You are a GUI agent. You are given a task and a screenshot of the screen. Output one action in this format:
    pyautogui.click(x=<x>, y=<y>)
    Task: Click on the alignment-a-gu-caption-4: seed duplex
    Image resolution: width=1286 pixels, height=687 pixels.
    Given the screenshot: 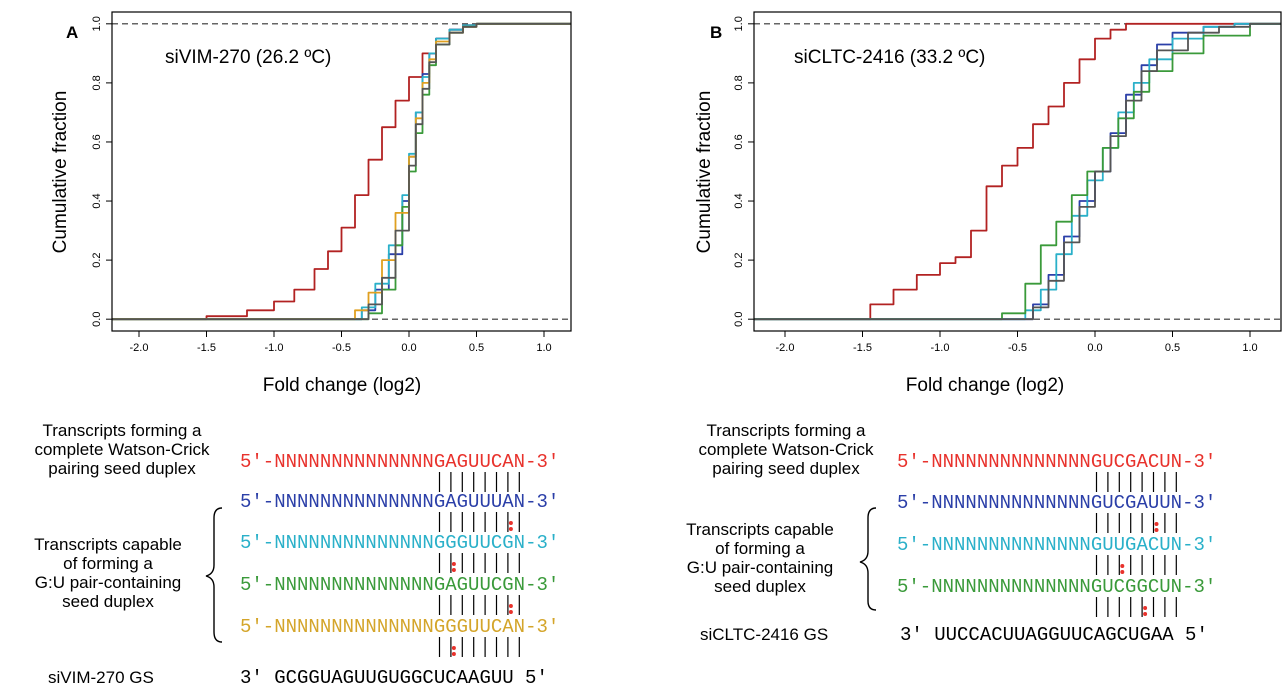 What is the action you would take?
    pyautogui.click(x=108, y=601)
    